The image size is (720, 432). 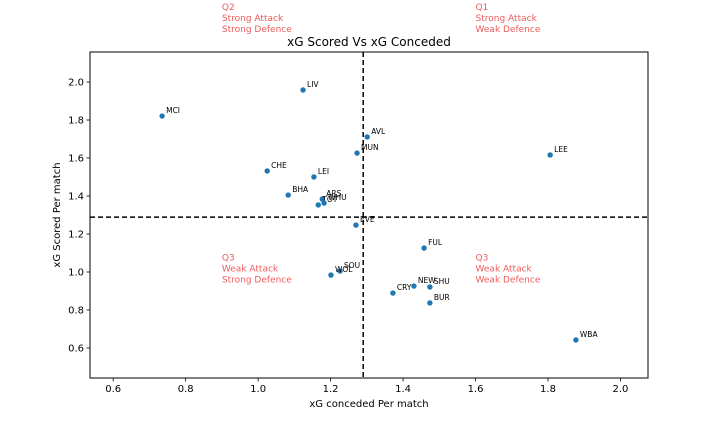 I want to click on point-che, so click(x=267, y=171).